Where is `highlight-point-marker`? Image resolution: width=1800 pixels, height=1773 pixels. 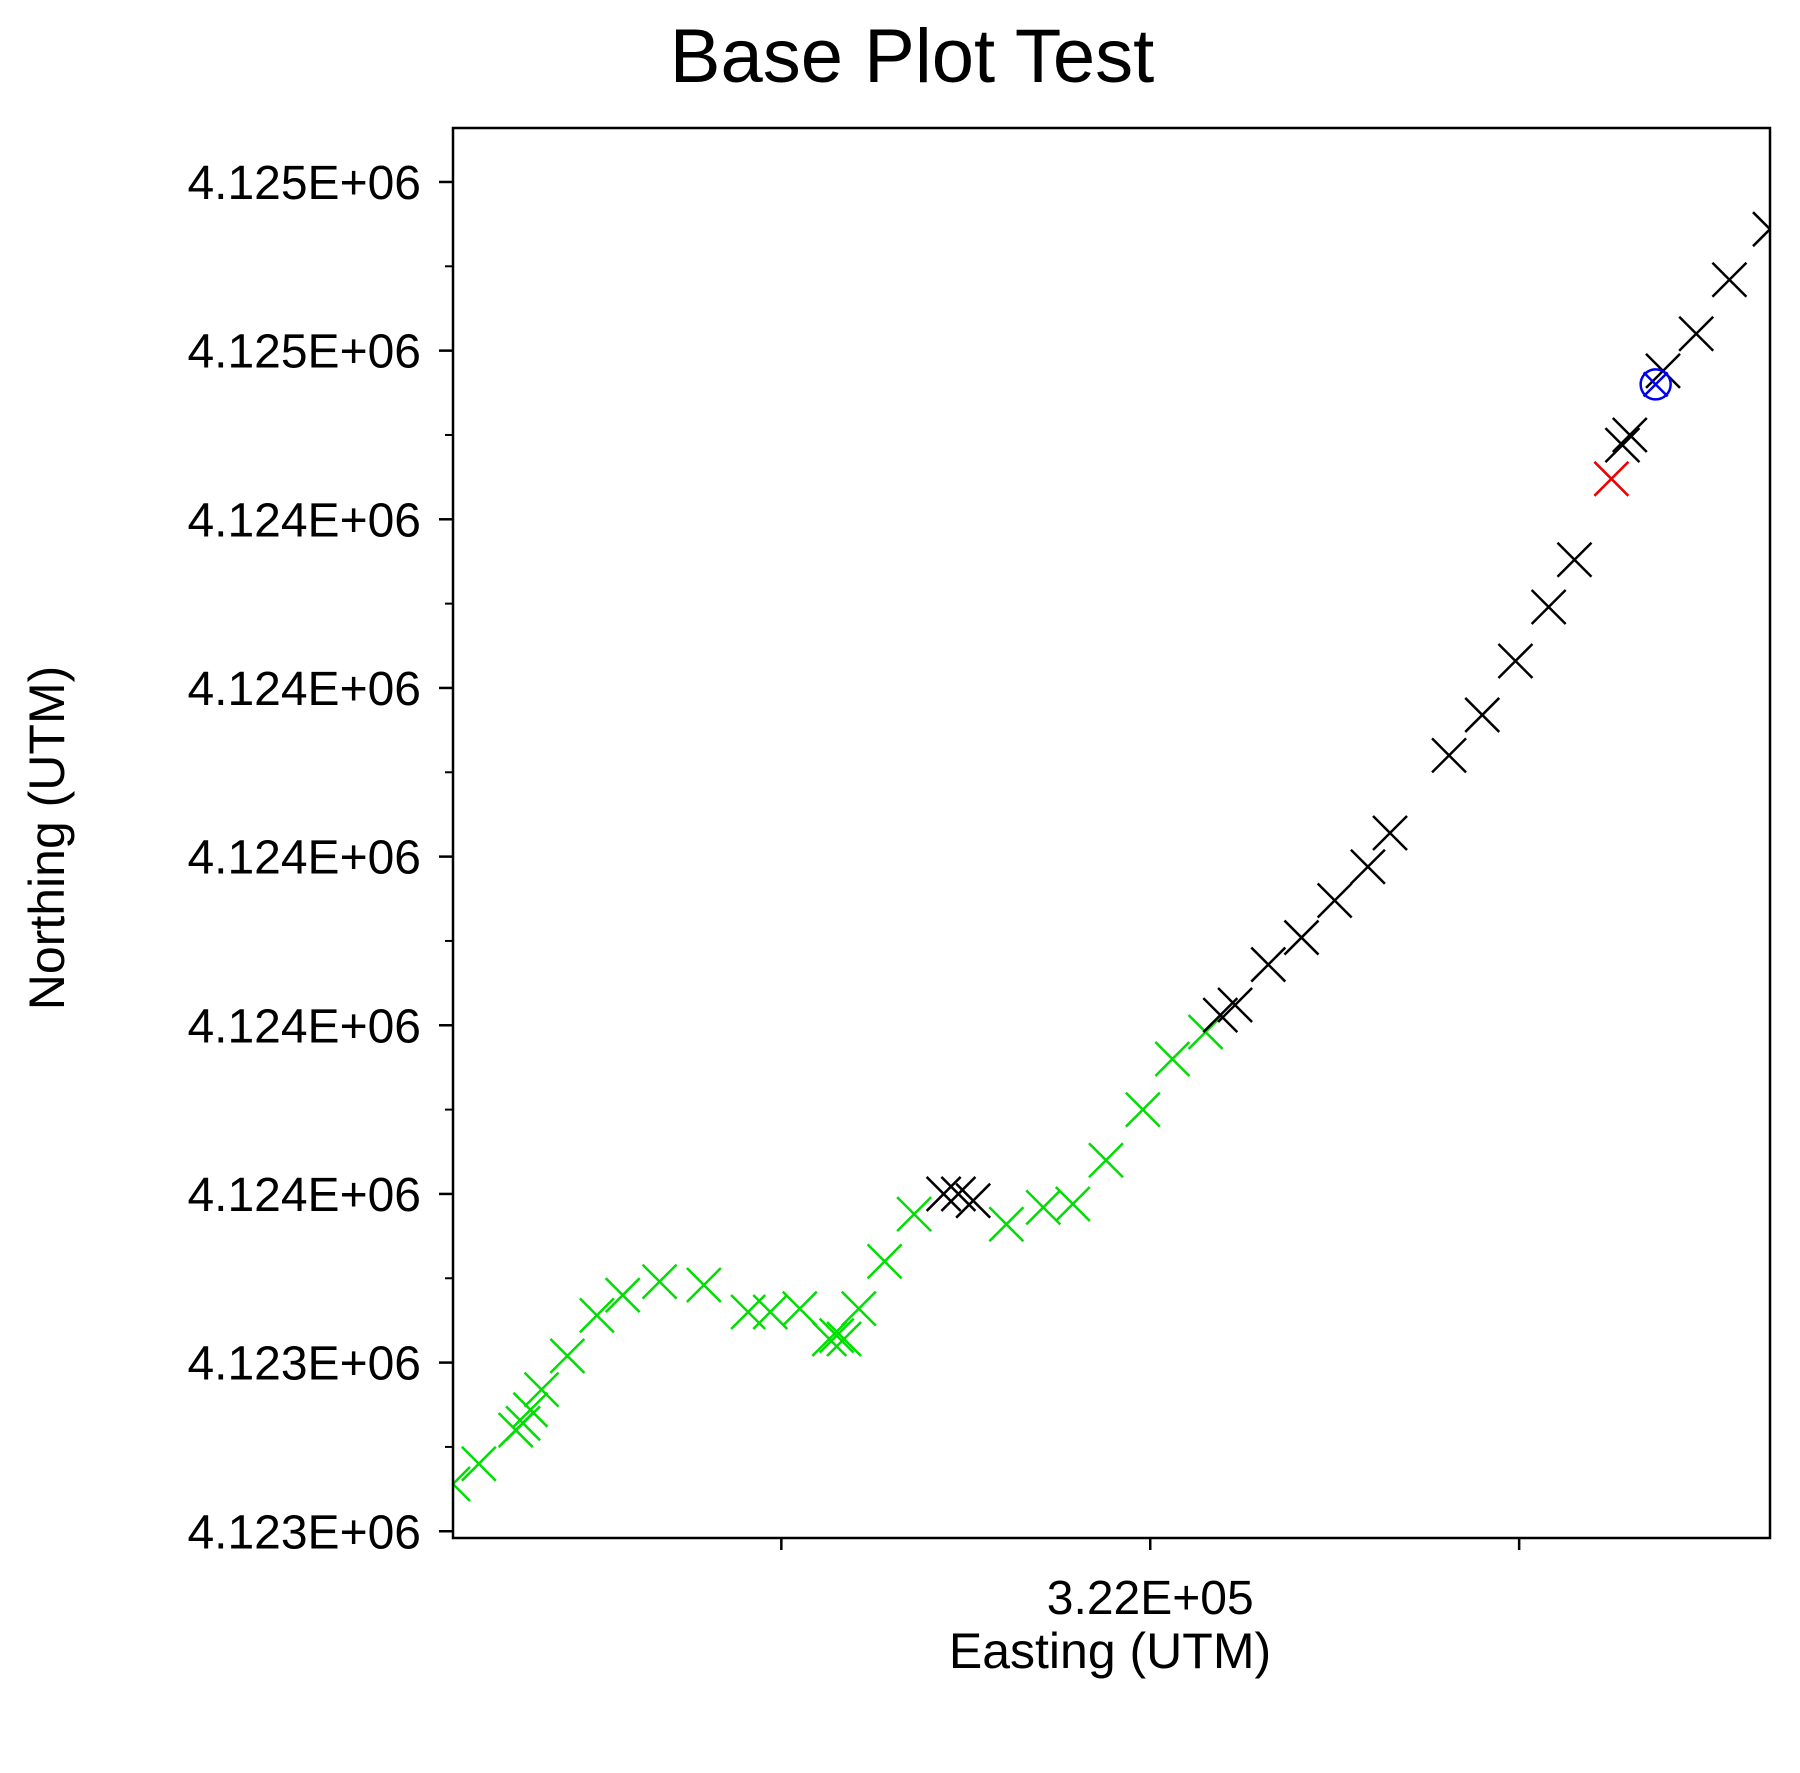
highlight-point-marker is located at coordinates (1655, 384).